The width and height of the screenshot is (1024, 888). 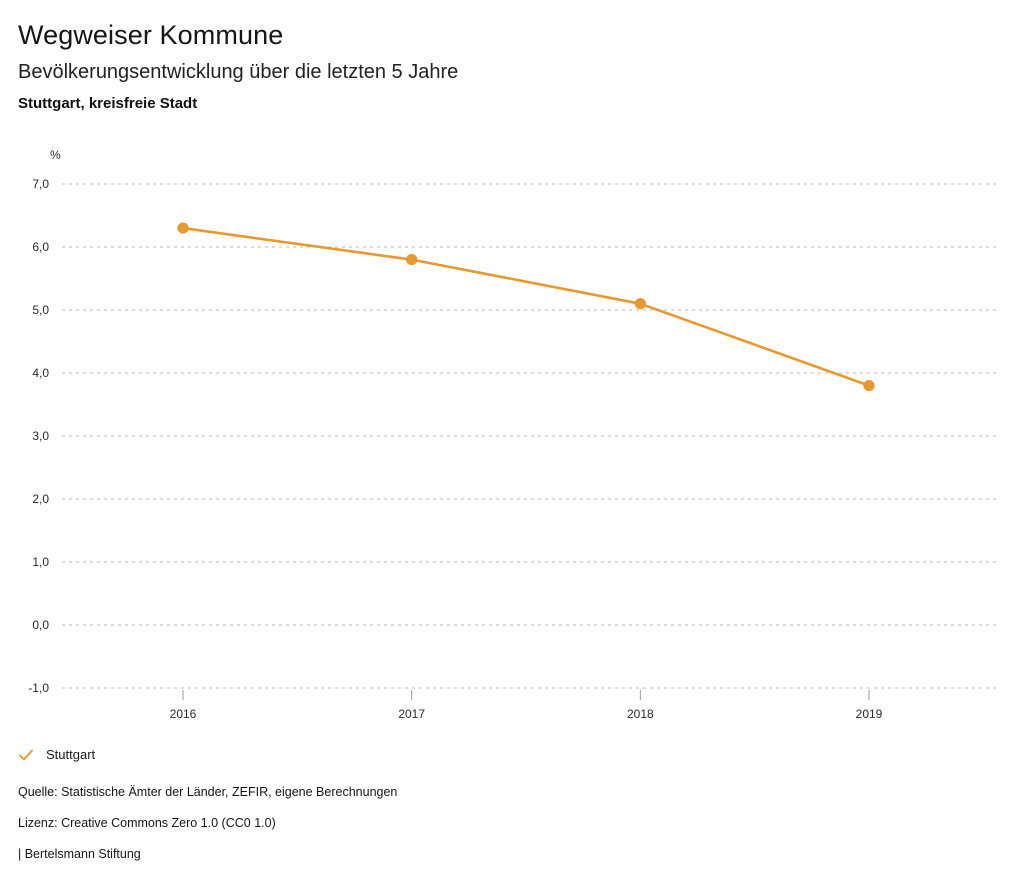 I want to click on y-axis-tick-label: 6,0, so click(x=40, y=247).